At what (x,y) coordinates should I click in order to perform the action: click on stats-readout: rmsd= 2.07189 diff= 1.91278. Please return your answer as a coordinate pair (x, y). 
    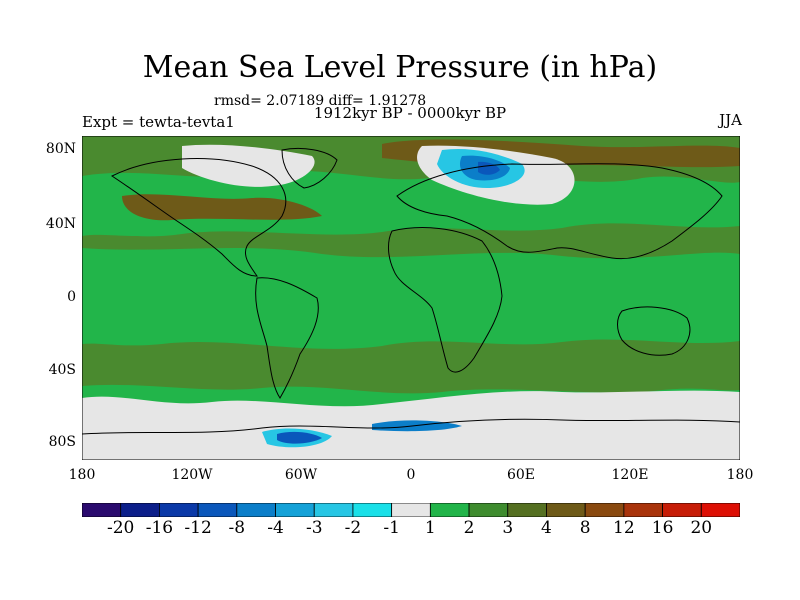
    Looking at the image, I should click on (320, 101).